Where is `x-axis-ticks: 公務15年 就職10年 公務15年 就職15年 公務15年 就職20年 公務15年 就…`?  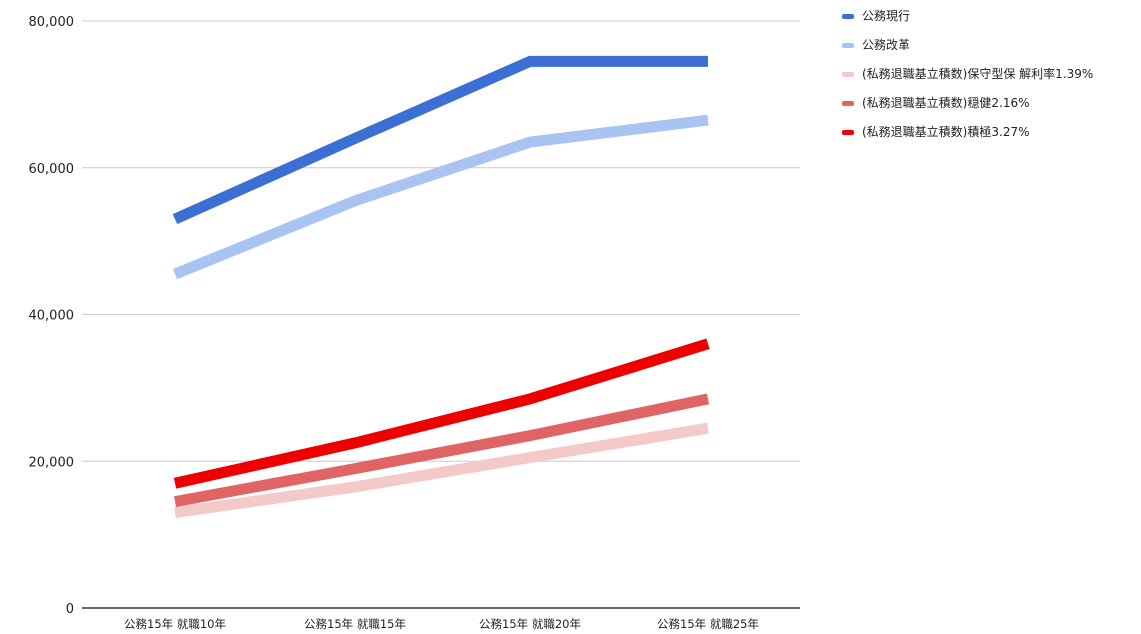
x-axis-ticks: 公務15年 就職10年 公務15年 就職15年 公務15年 就職20年 公務15年 就… is located at coordinates (441, 624).